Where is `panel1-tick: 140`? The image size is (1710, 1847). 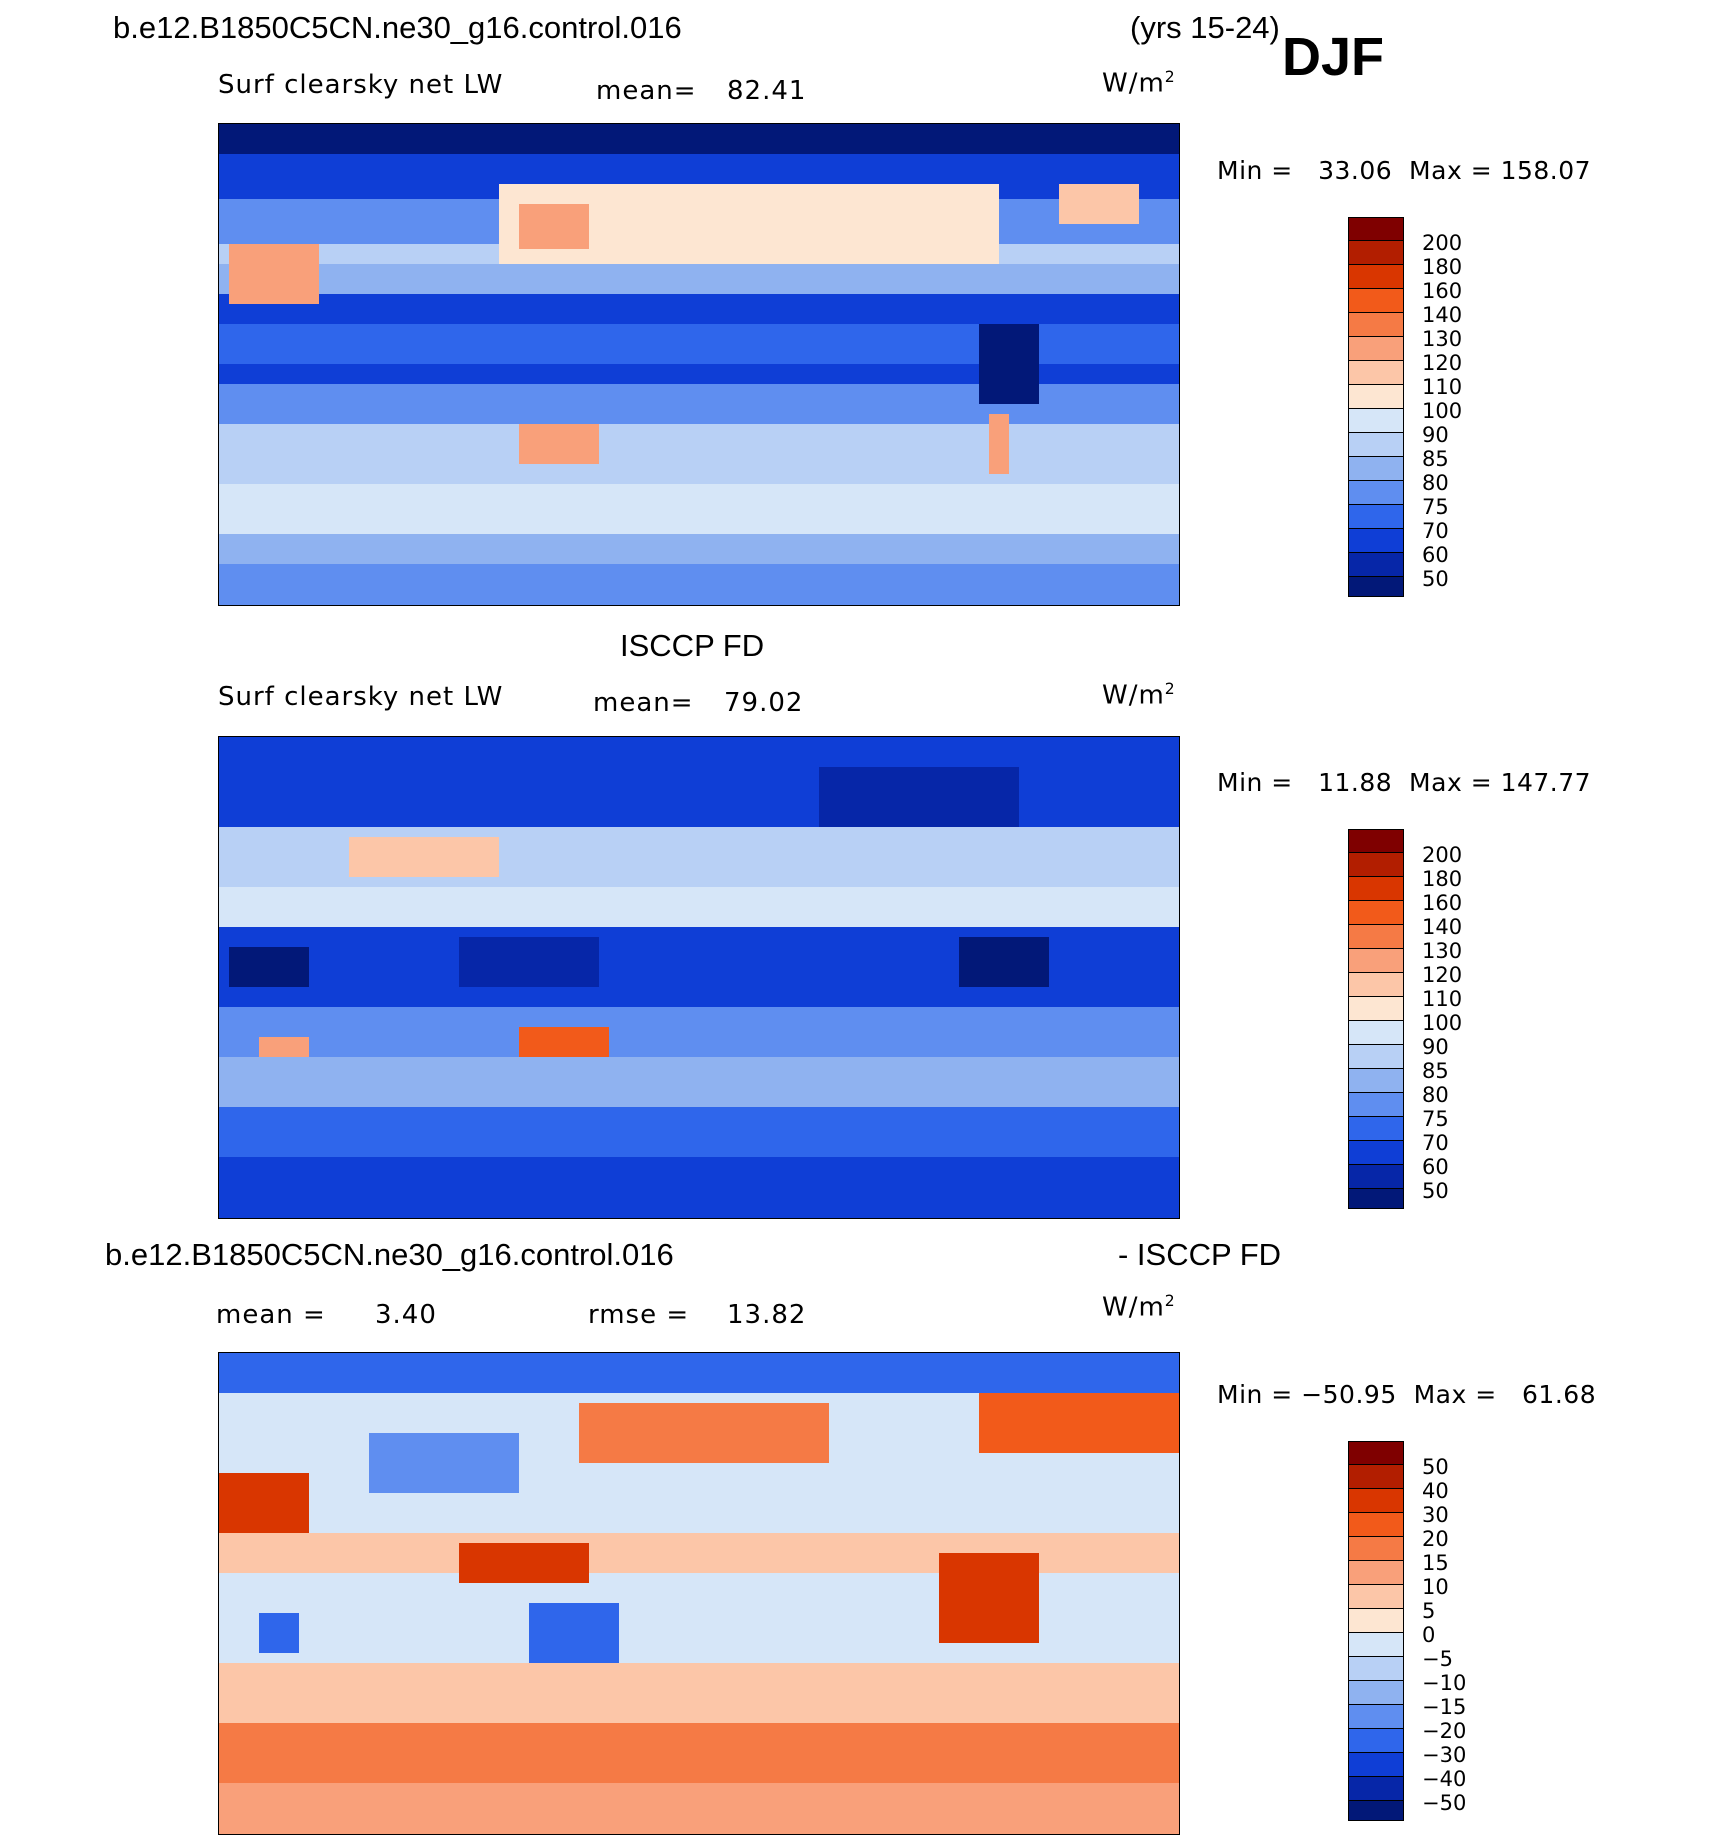
panel1-tick: 140 is located at coordinates (1442, 315).